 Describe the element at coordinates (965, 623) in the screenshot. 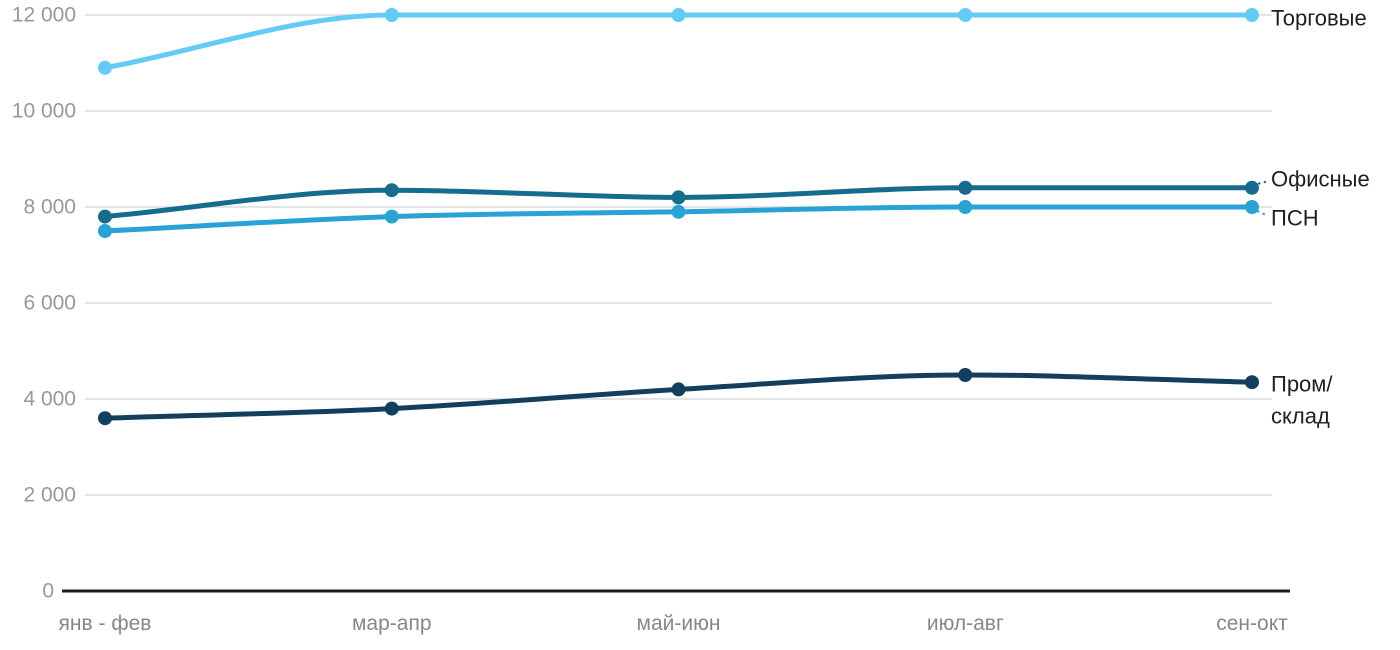

I see `x-tick-label-iyul-avg: июл-авг` at that location.